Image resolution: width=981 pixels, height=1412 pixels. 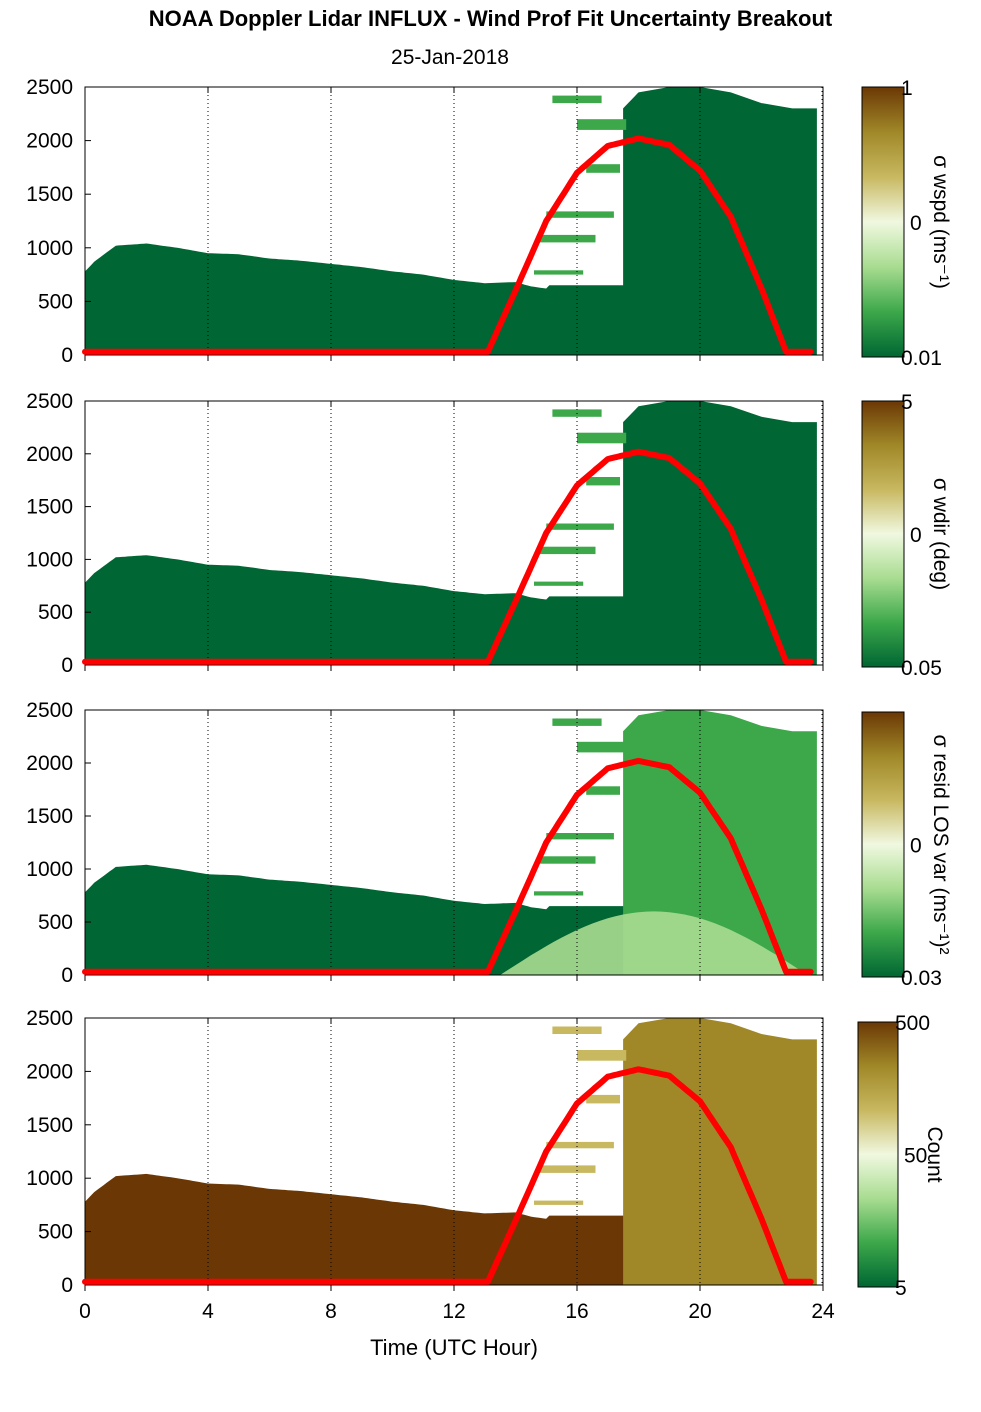 I want to click on x-tick-label: 24, so click(x=823, y=1311).